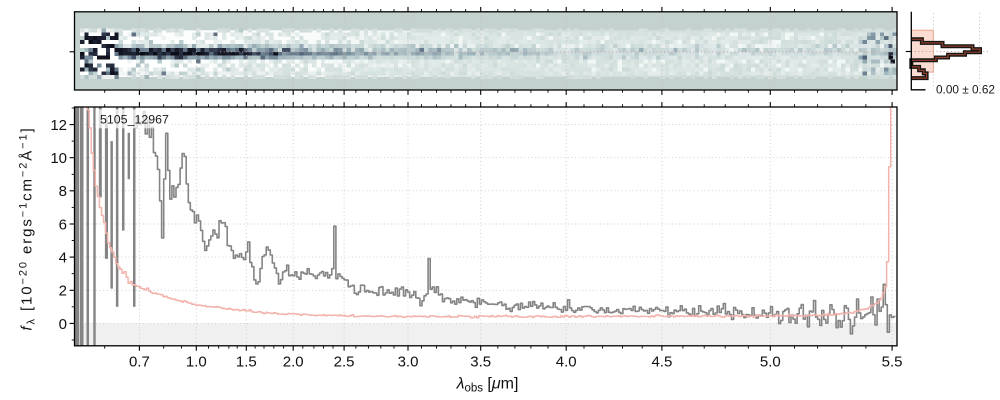  What do you see at coordinates (344, 362) in the screenshot?
I see `svg-text: 2.5` at bounding box center [344, 362].